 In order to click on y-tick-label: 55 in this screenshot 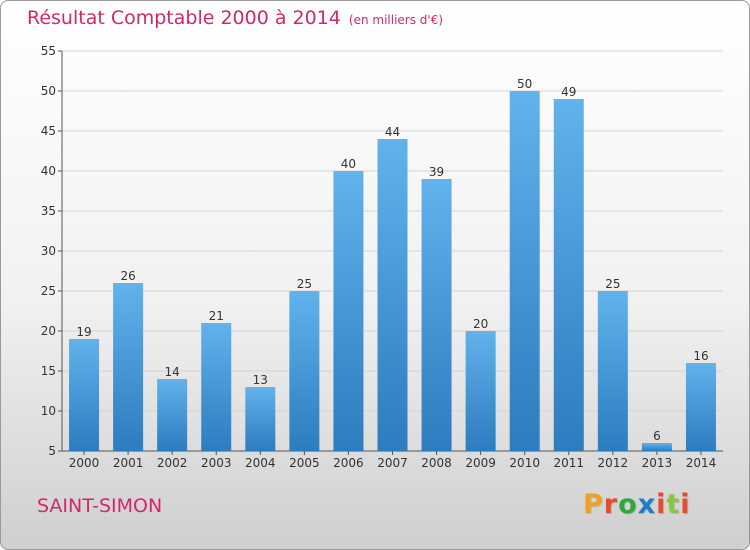, I will do `click(48, 51)`.